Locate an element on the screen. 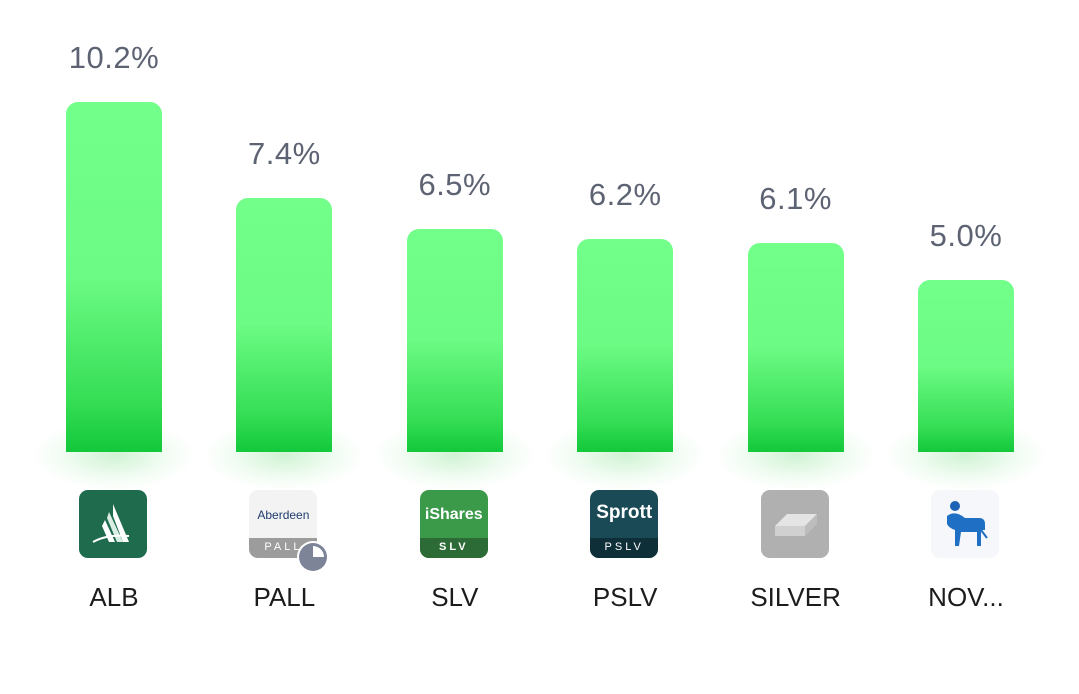  logo-text: iShares is located at coordinates (453, 514).